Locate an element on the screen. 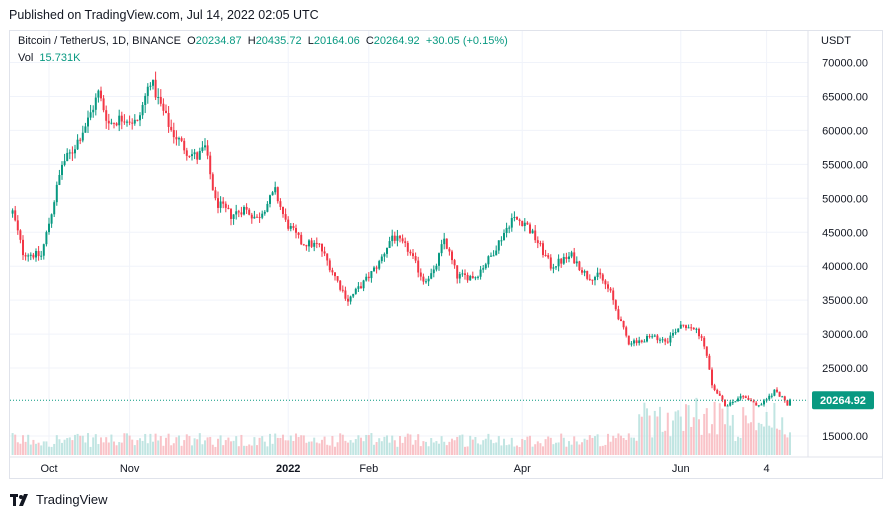 Image resolution: width=891 pixels, height=518 pixels. footer-brand: TradingView is located at coordinates (59, 499).